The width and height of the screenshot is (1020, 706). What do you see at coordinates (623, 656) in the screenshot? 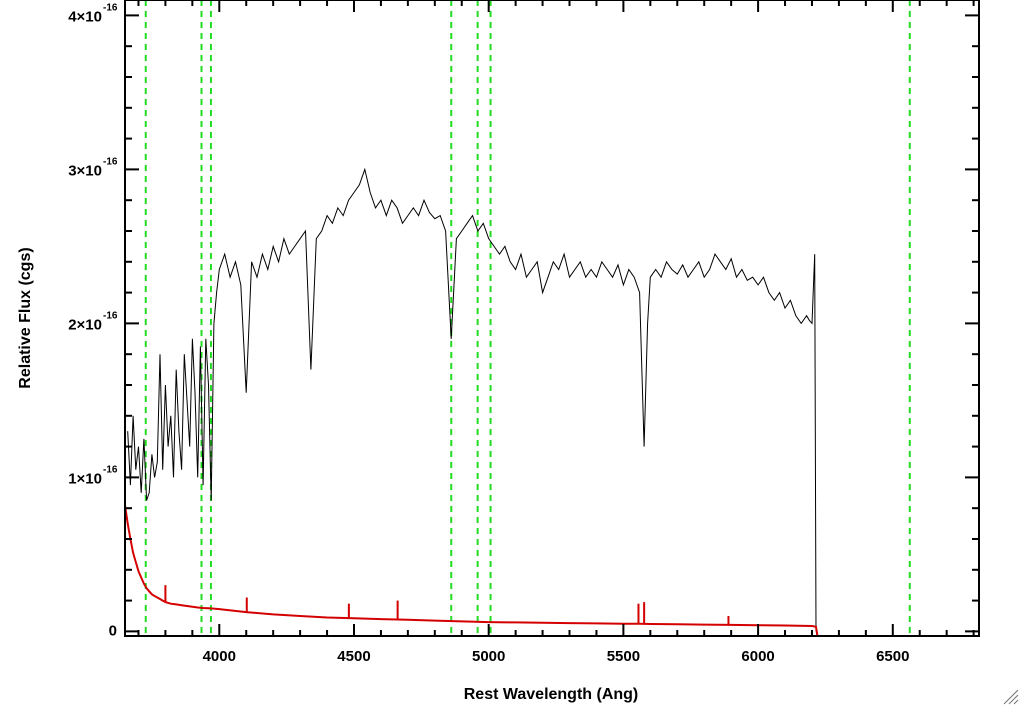
I see `x-tick-label: 5500` at bounding box center [623, 656].